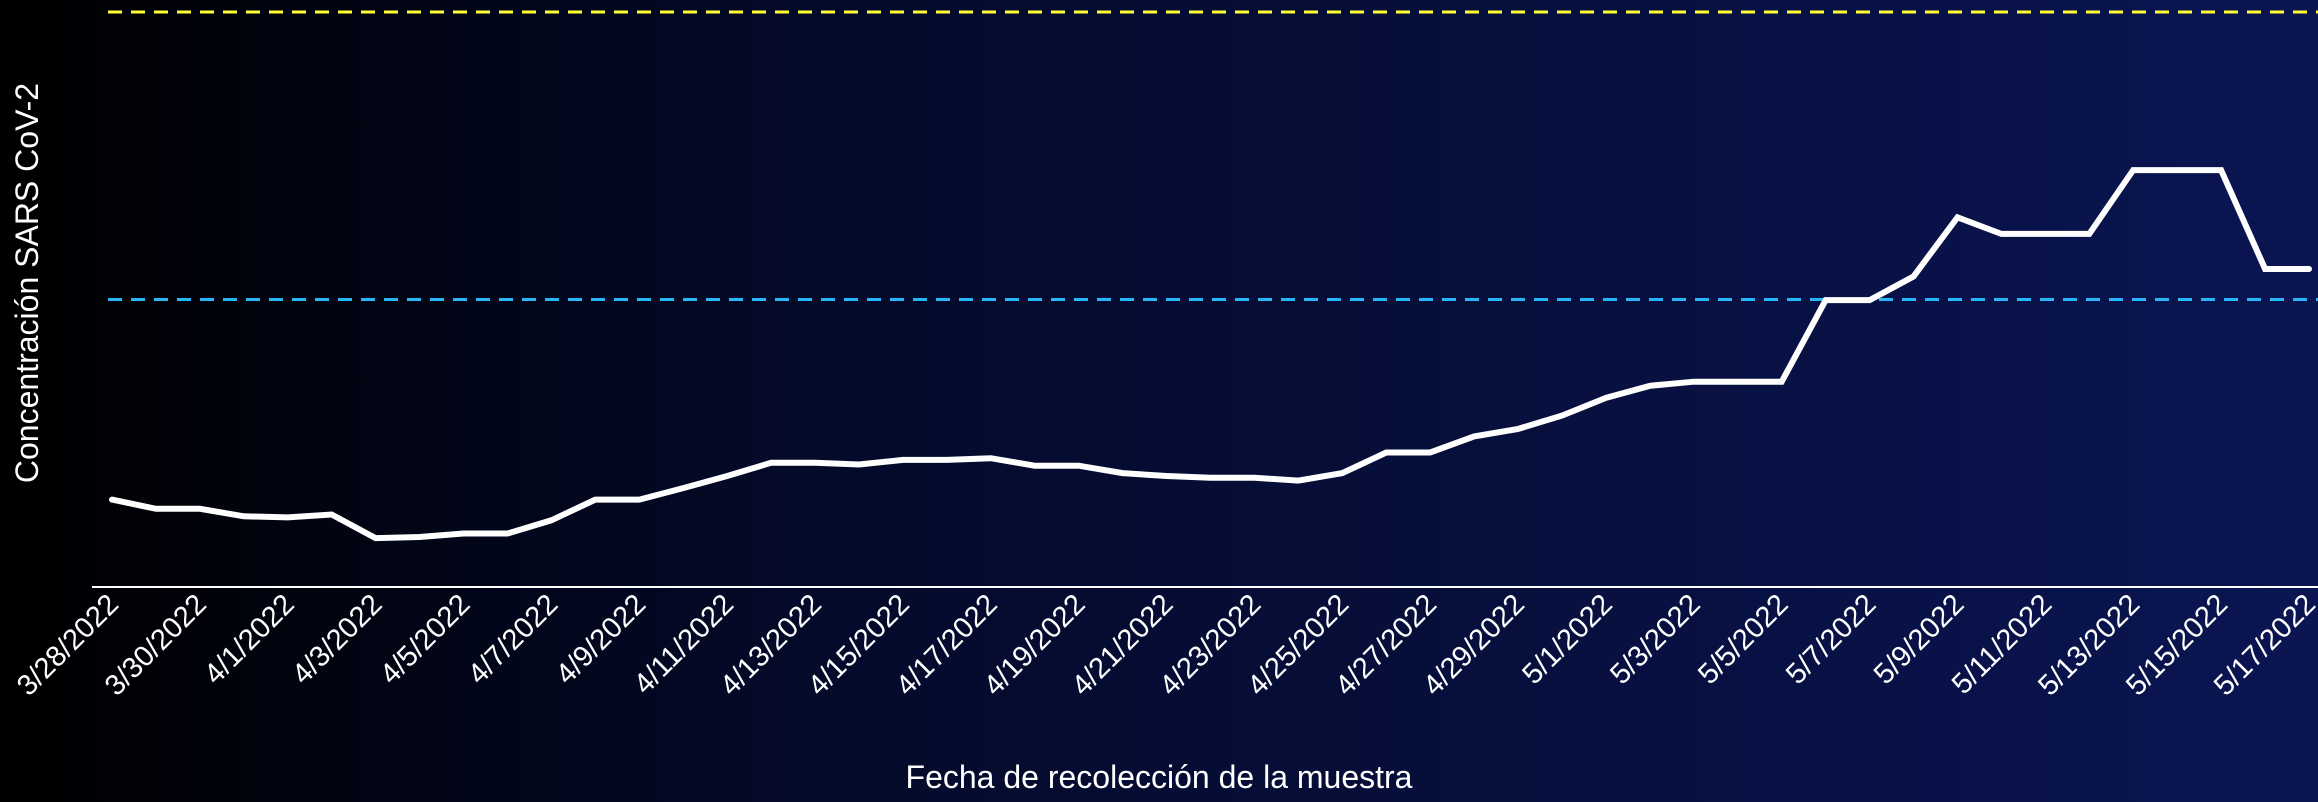 Image resolution: width=2318 pixels, height=802 pixels. Describe the element at coordinates (27, 283) in the screenshot. I see `y-axis-label: Concentración SARS CoV-2` at that location.